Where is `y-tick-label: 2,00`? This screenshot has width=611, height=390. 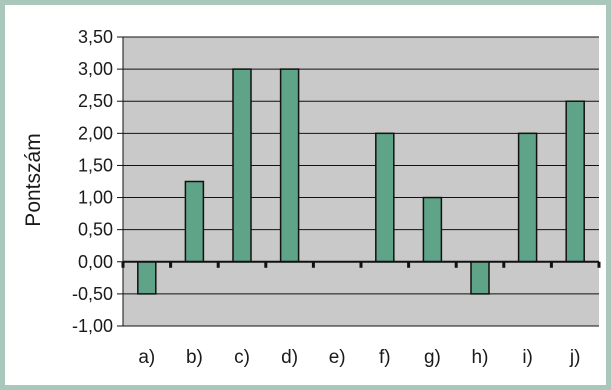 y-tick-label: 2,00 is located at coordinates (95, 133).